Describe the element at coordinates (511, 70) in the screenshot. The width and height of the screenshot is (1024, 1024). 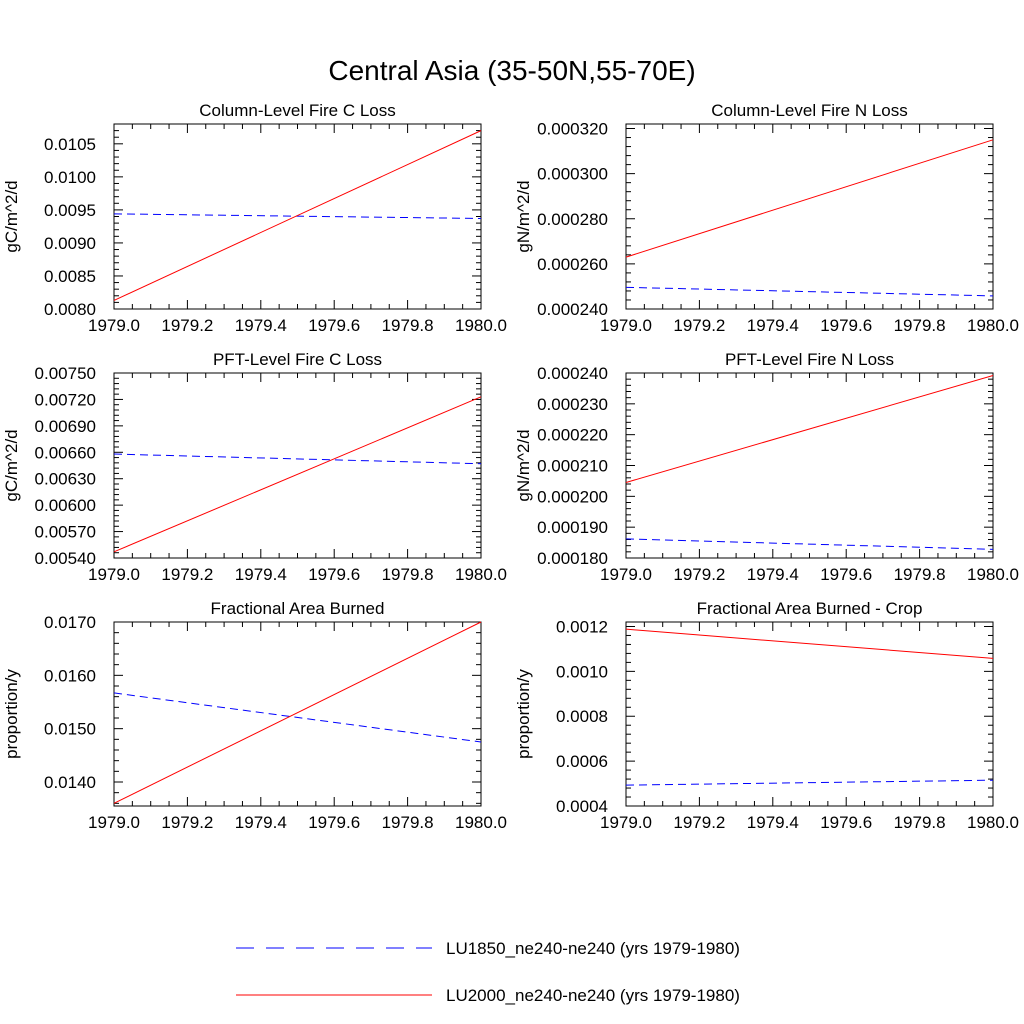
I see `figure-title: Central Asia (35-50N,55-70E)` at that location.